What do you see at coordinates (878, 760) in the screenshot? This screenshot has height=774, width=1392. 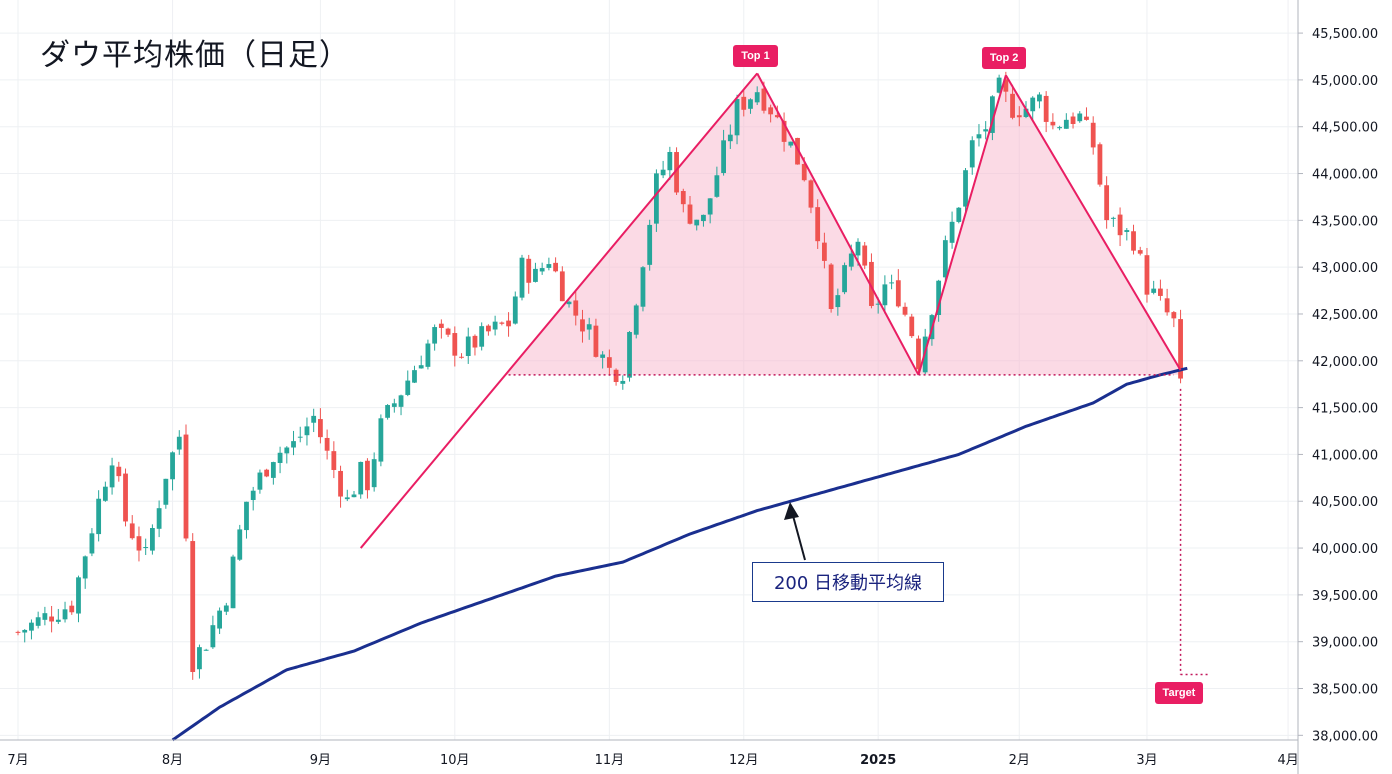 I see `x-tick-label: 2025` at bounding box center [878, 760].